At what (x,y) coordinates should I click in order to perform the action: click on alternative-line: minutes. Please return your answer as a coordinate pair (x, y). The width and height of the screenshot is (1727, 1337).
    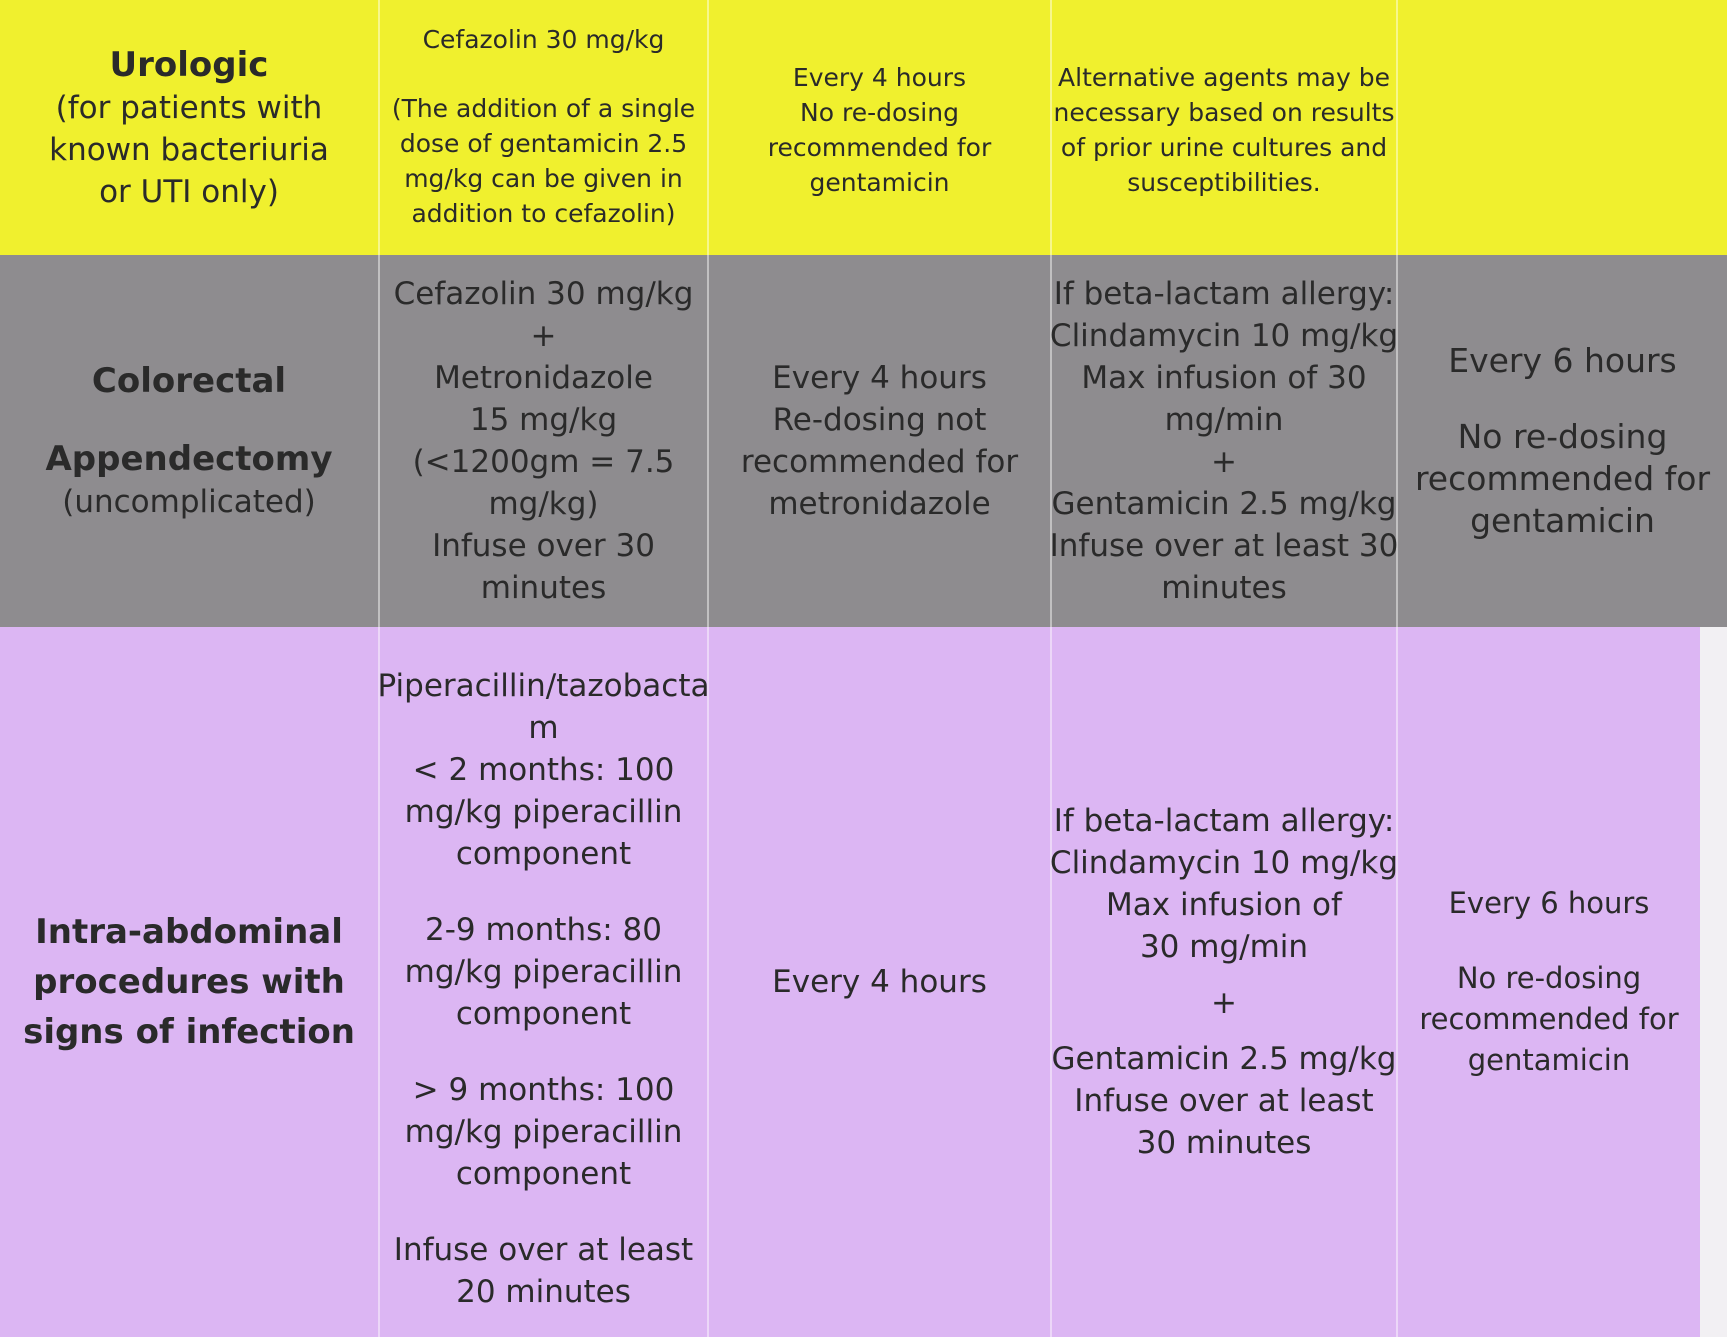
    Looking at the image, I should click on (1224, 588).